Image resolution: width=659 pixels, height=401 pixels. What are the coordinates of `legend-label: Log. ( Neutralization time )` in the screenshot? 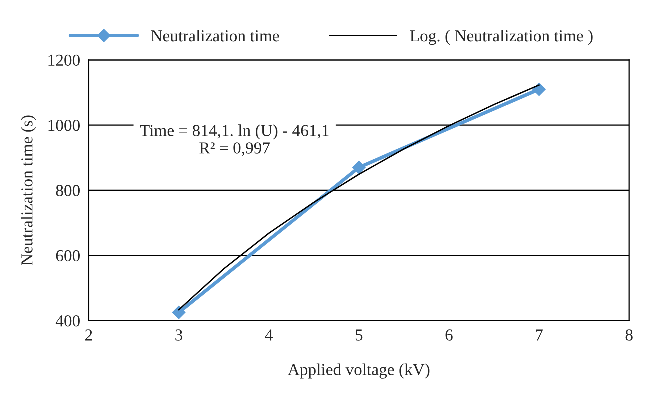 It's located at (501, 38).